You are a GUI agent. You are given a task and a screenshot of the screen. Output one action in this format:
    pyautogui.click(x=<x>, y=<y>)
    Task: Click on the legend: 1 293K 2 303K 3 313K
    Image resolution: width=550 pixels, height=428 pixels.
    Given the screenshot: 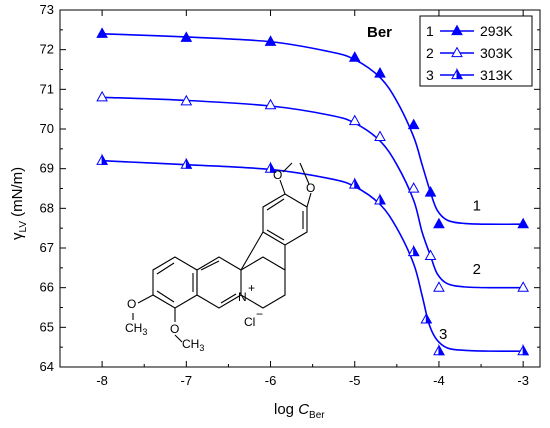 What is the action you would take?
    pyautogui.click(x=476, y=51)
    